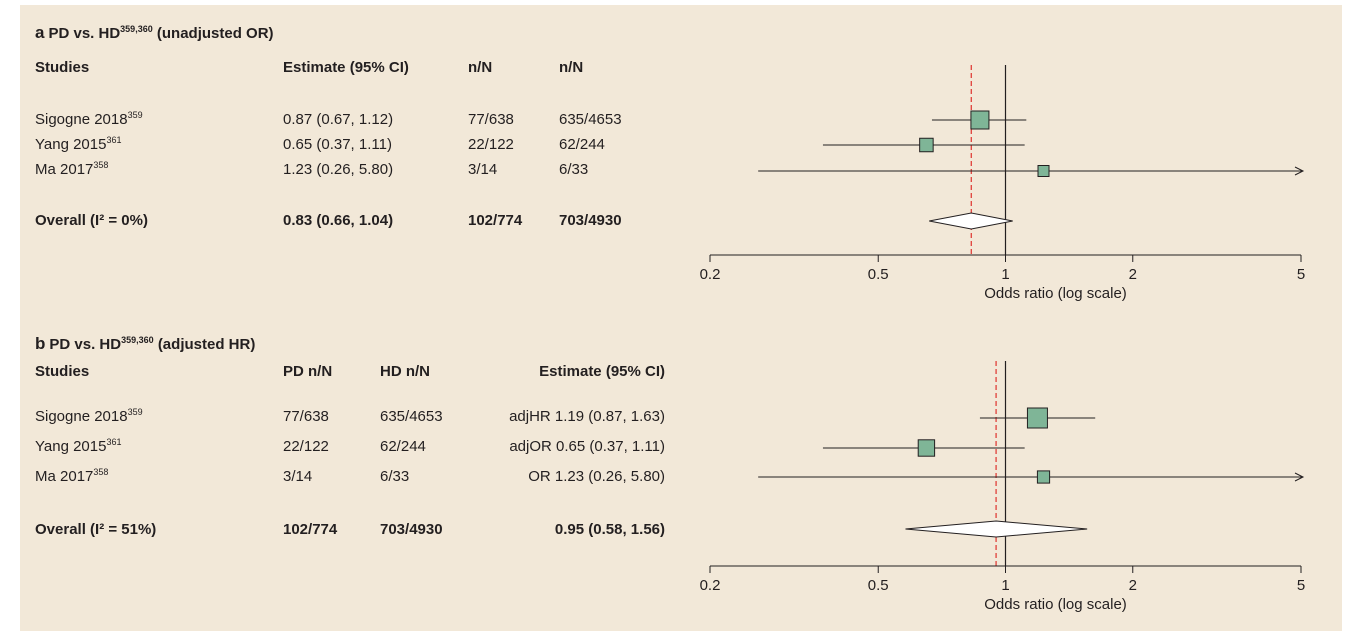 Image resolution: width=1352 pixels, height=636 pixels. What do you see at coordinates (306, 416) in the screenshot?
I see `panel-b-row-n1: 77/638` at bounding box center [306, 416].